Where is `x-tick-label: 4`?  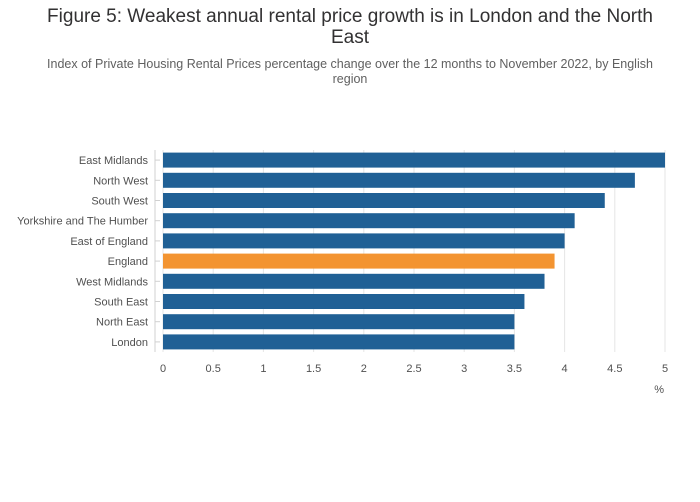
x-tick-label: 4 is located at coordinates (565, 369).